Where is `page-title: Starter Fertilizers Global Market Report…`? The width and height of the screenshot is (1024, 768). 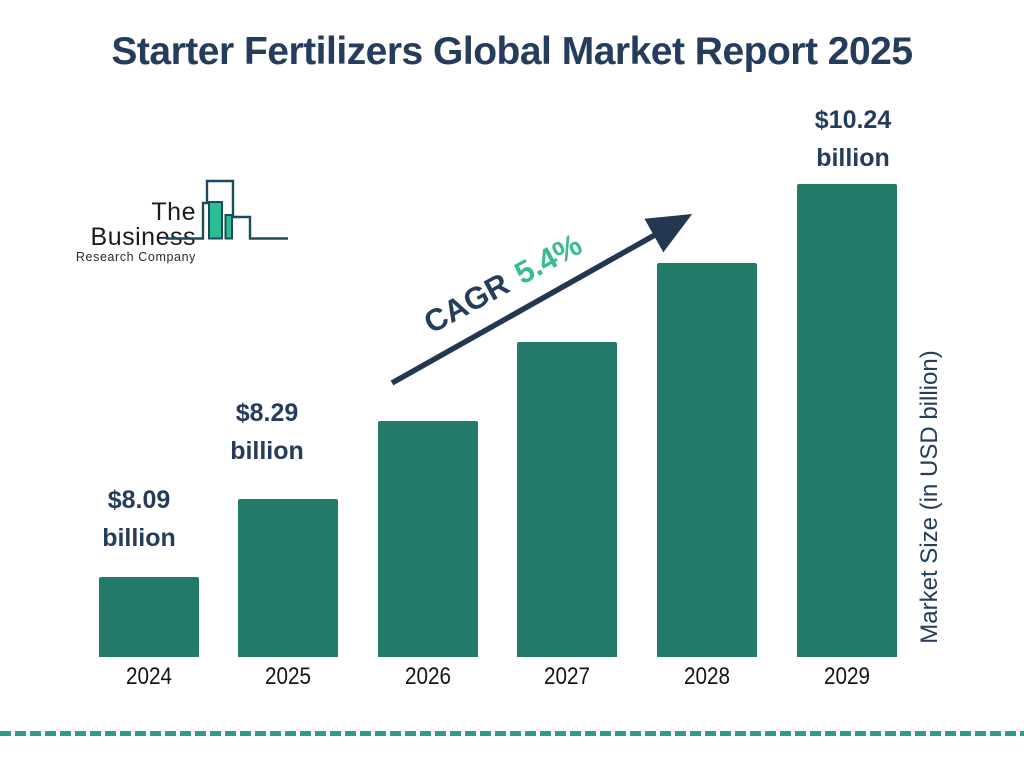
page-title: Starter Fertilizers Global Market Report… is located at coordinates (512, 51).